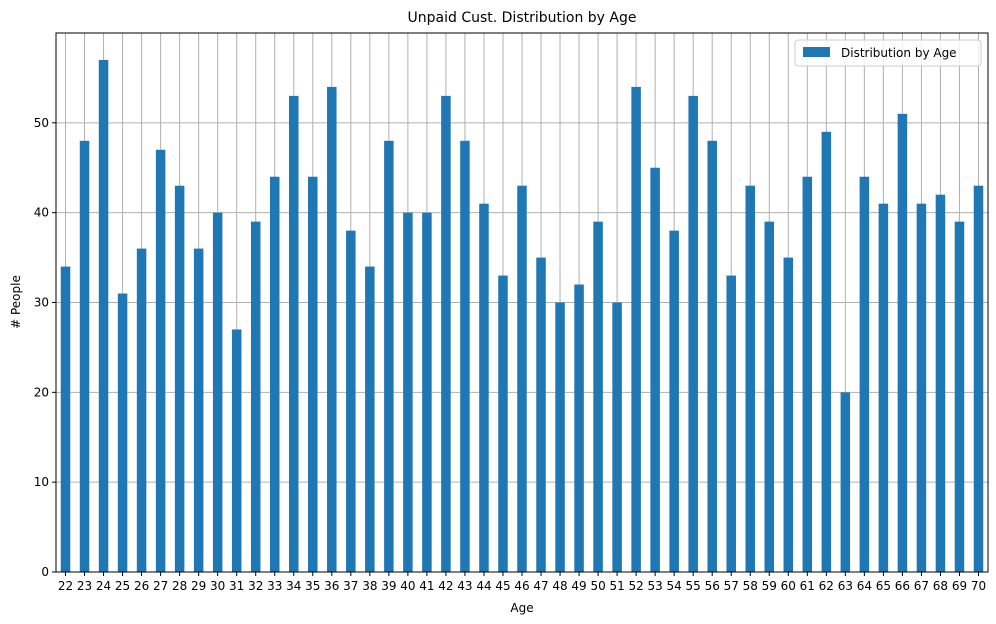  Describe the element at coordinates (179, 586) in the screenshot. I see `x-tick-label: 28` at that location.